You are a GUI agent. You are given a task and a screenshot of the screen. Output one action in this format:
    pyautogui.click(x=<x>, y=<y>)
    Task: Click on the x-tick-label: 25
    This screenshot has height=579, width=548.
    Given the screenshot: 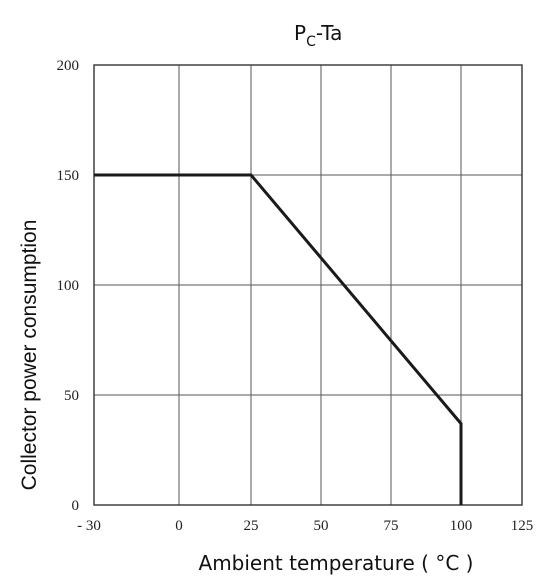 What is the action you would take?
    pyautogui.click(x=251, y=526)
    